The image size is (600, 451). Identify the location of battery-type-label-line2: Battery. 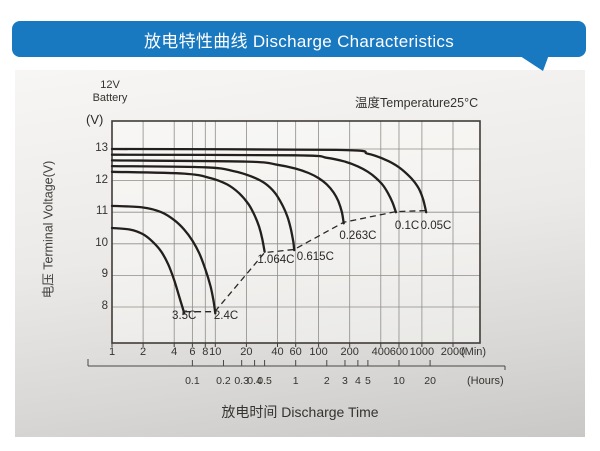
(110, 98).